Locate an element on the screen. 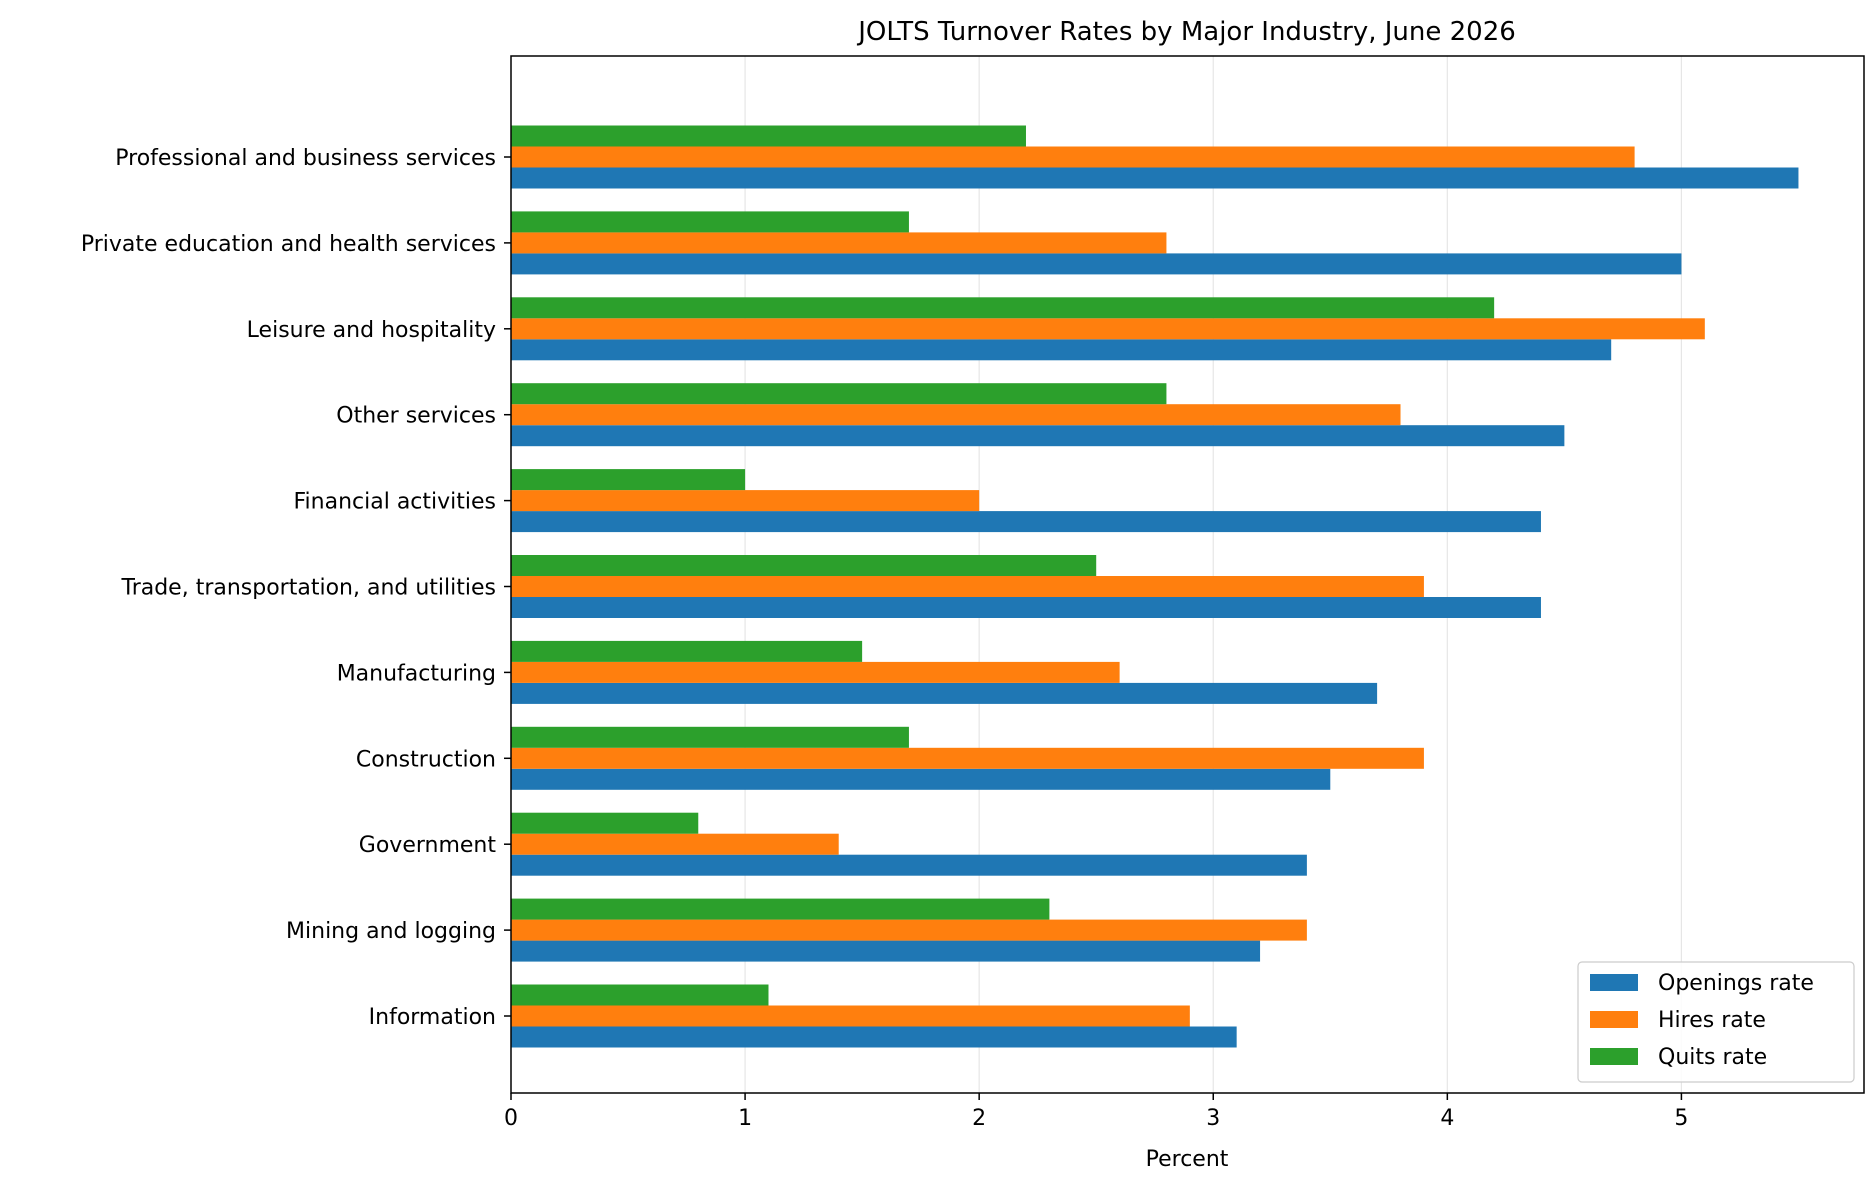 This screenshot has width=1872, height=1183. legend-label: Quits rate is located at coordinates (1712, 1057).